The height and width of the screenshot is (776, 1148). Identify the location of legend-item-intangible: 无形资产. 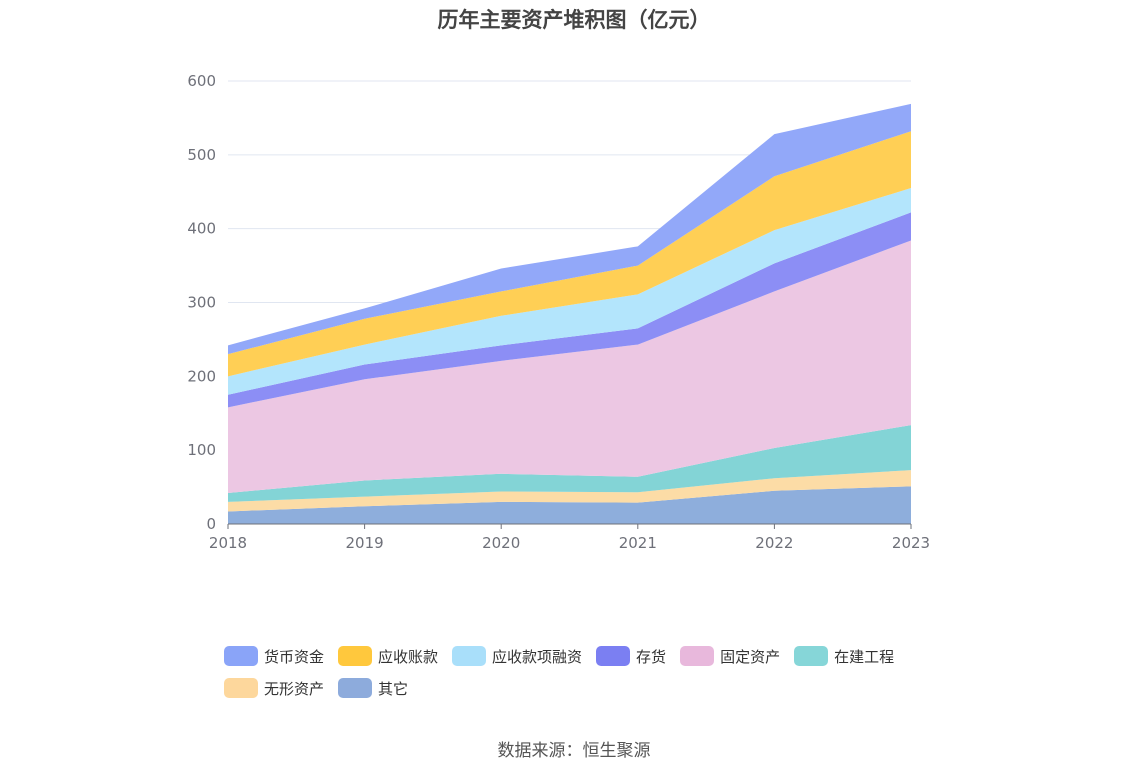
(274, 688).